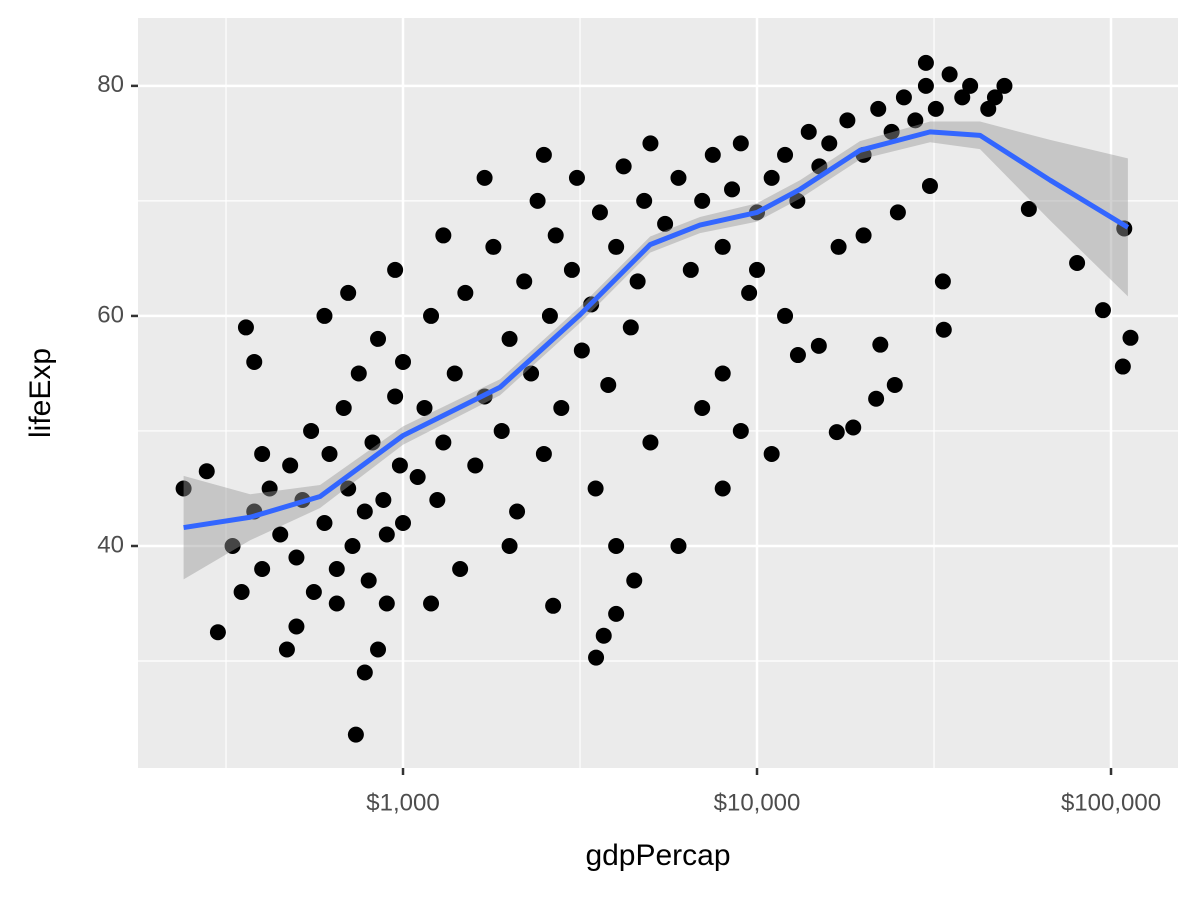 The image size is (1200, 900). Describe the element at coordinates (110, 84) in the screenshot. I see `y-tick-label: 80` at that location.